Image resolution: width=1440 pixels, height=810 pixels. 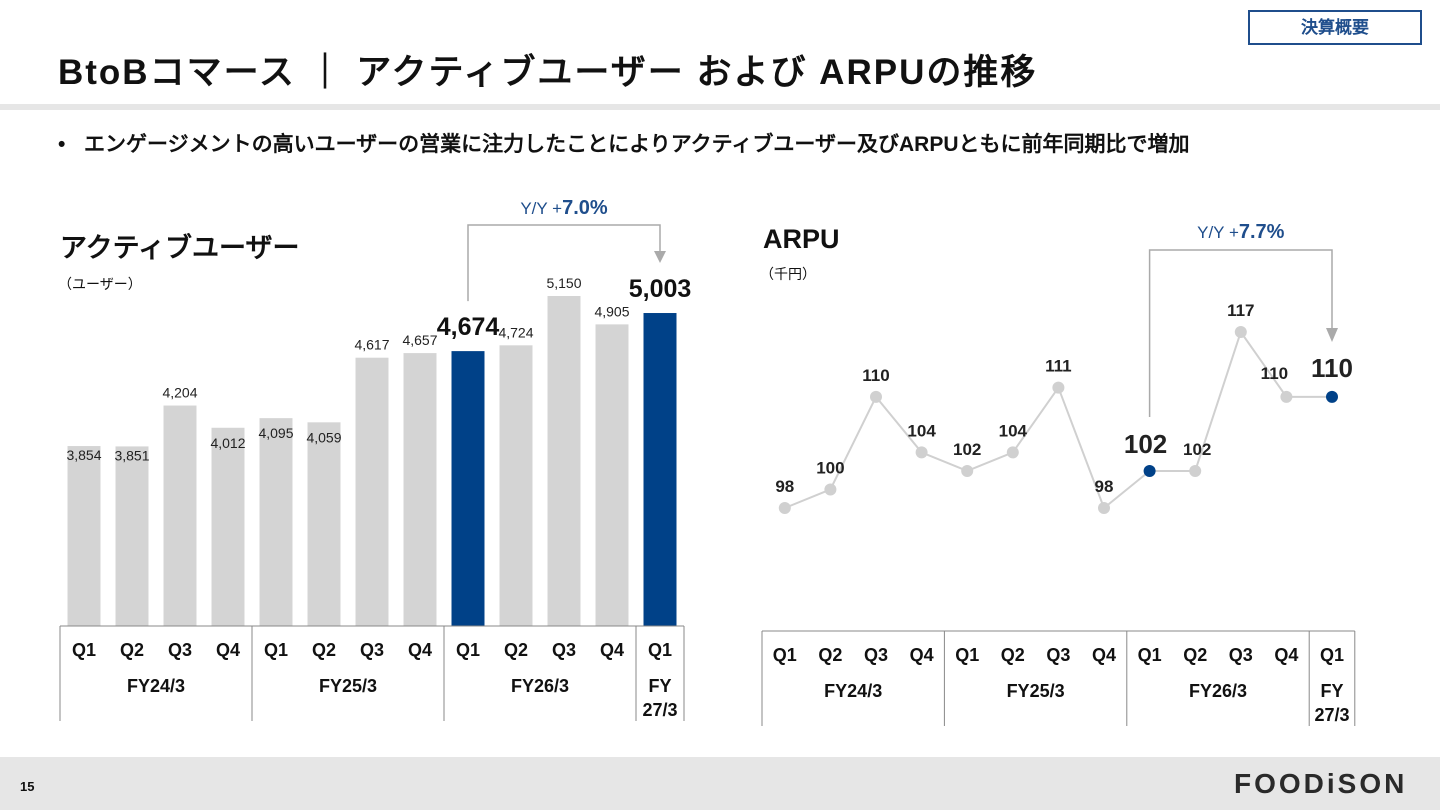 What do you see at coordinates (1240, 310) in the screenshot?
I see `arpu-value-label: 117` at bounding box center [1240, 310].